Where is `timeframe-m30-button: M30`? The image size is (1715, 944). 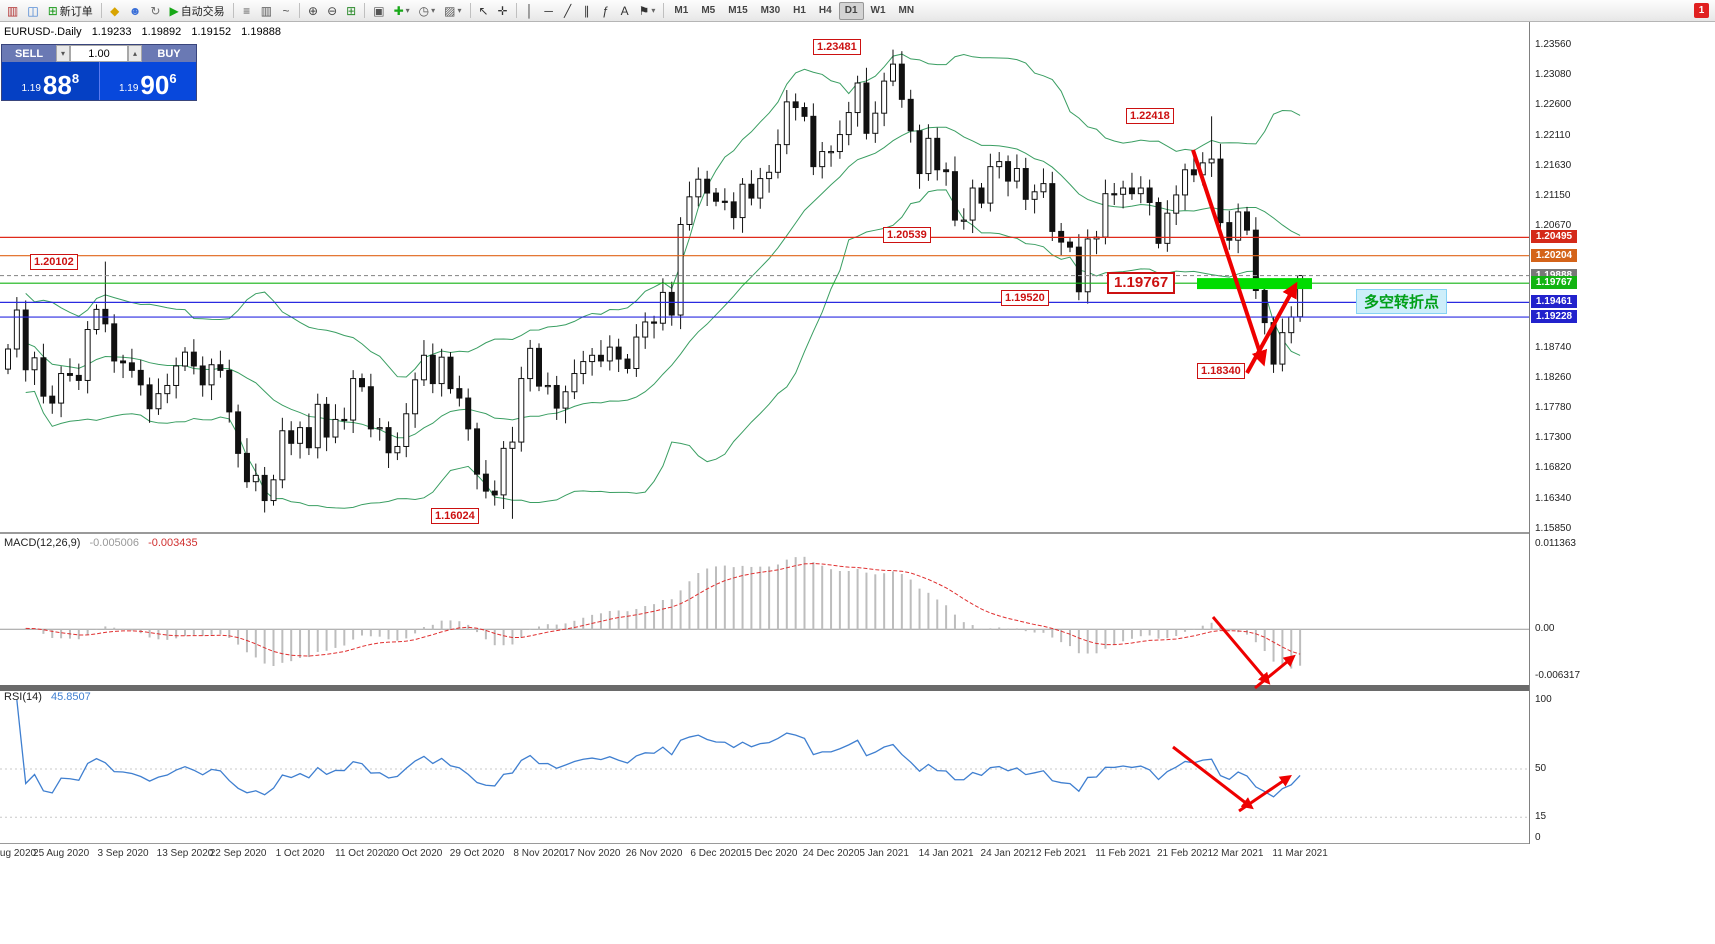
timeframe-m30-button: M30 is located at coordinates (770, 10).